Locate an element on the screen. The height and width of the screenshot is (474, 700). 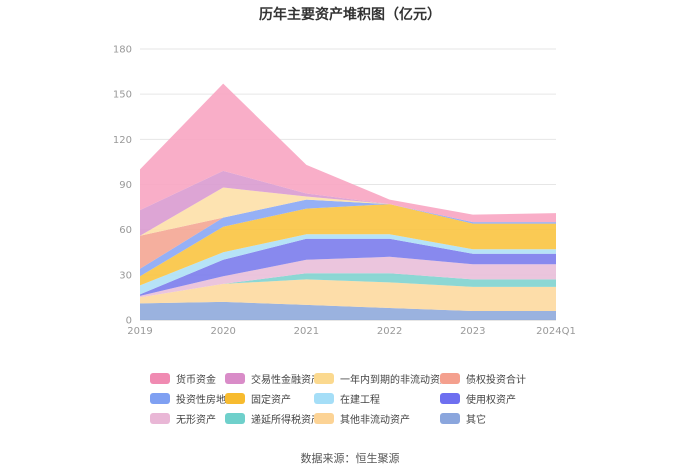
y-tick-label: 0 is located at coordinates (129, 321).